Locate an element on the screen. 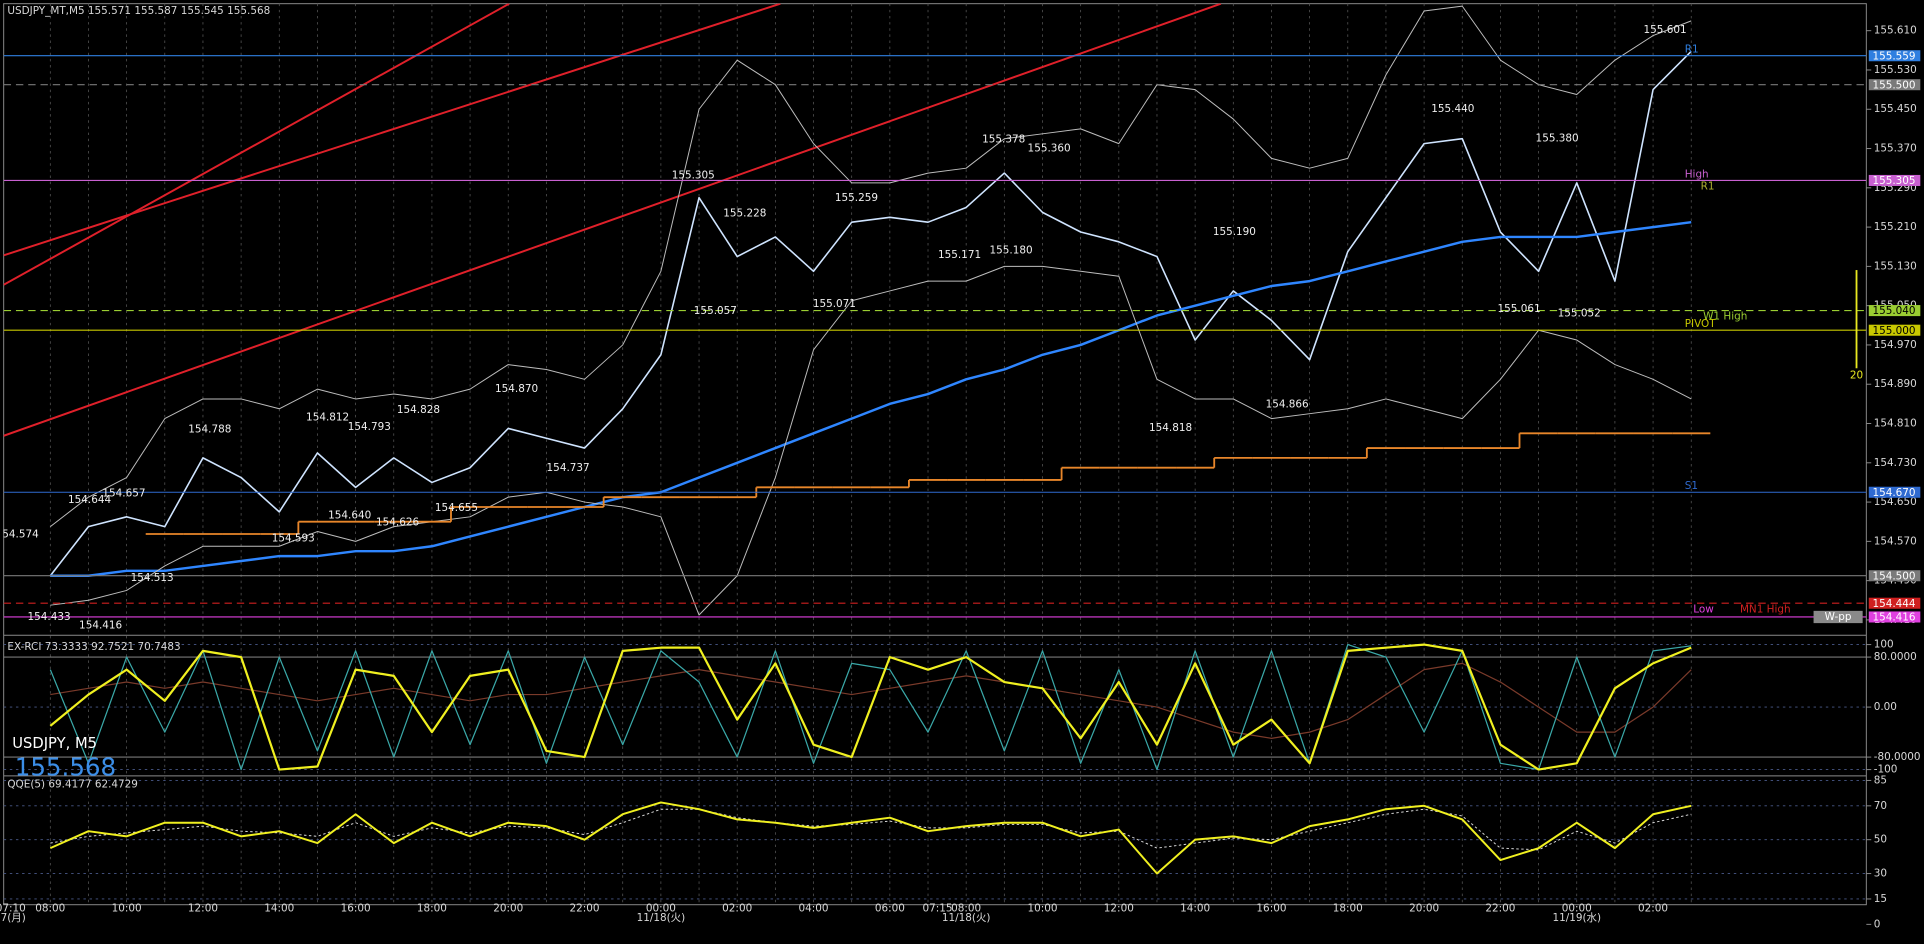  level-name: R1 is located at coordinates (1692, 50).